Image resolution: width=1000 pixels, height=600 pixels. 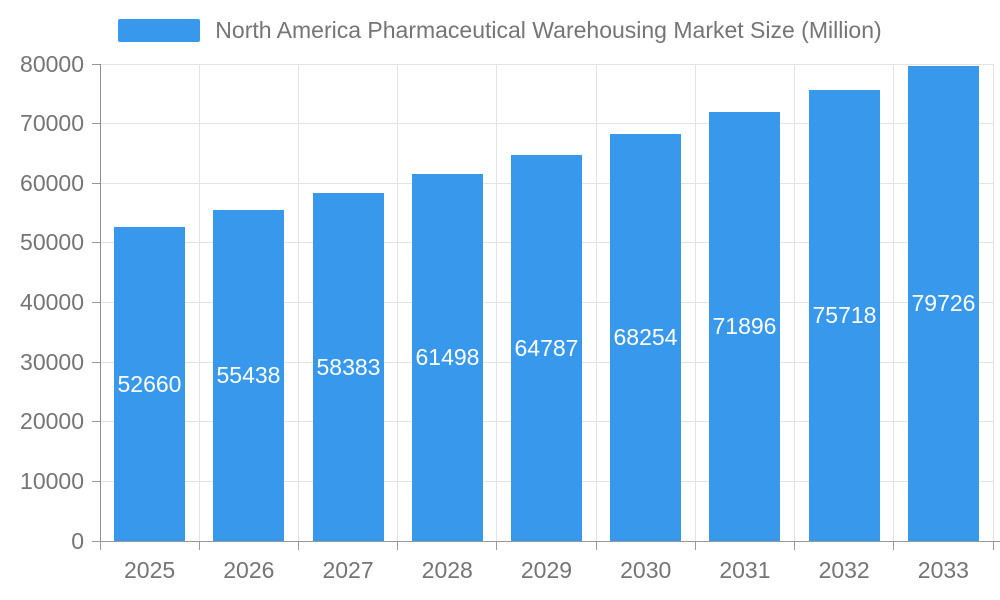 I want to click on y-tick-label: 70000, so click(x=52, y=123).